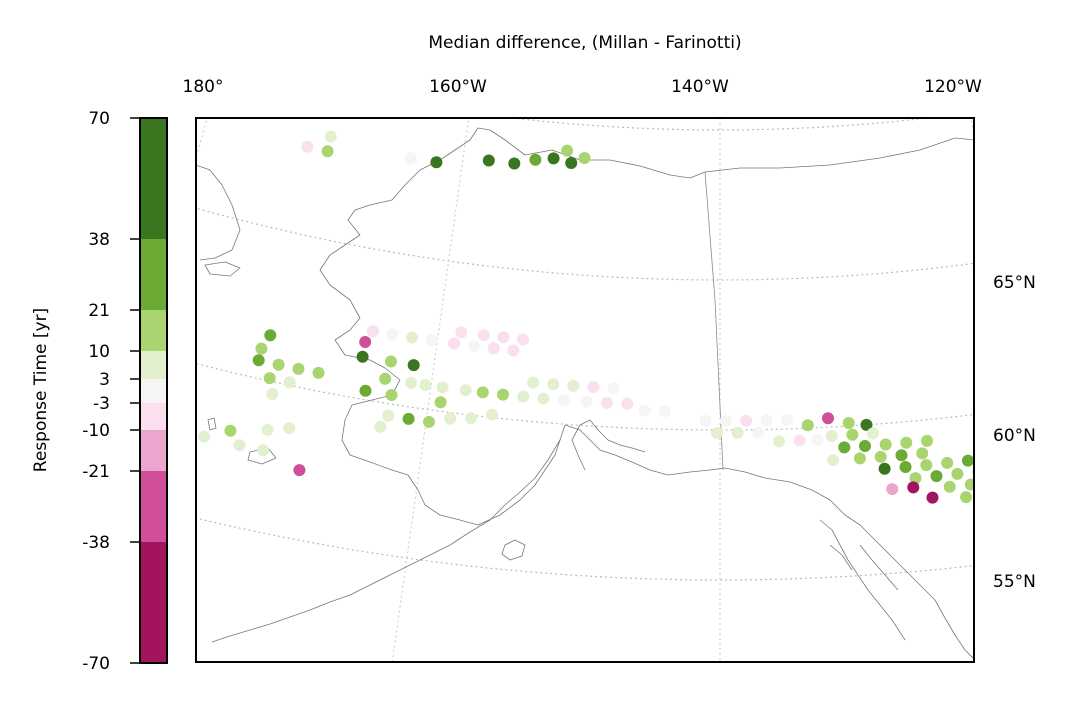  What do you see at coordinates (1014, 436) in the screenshot?
I see `lat-tick-label: 60°N` at bounding box center [1014, 436].